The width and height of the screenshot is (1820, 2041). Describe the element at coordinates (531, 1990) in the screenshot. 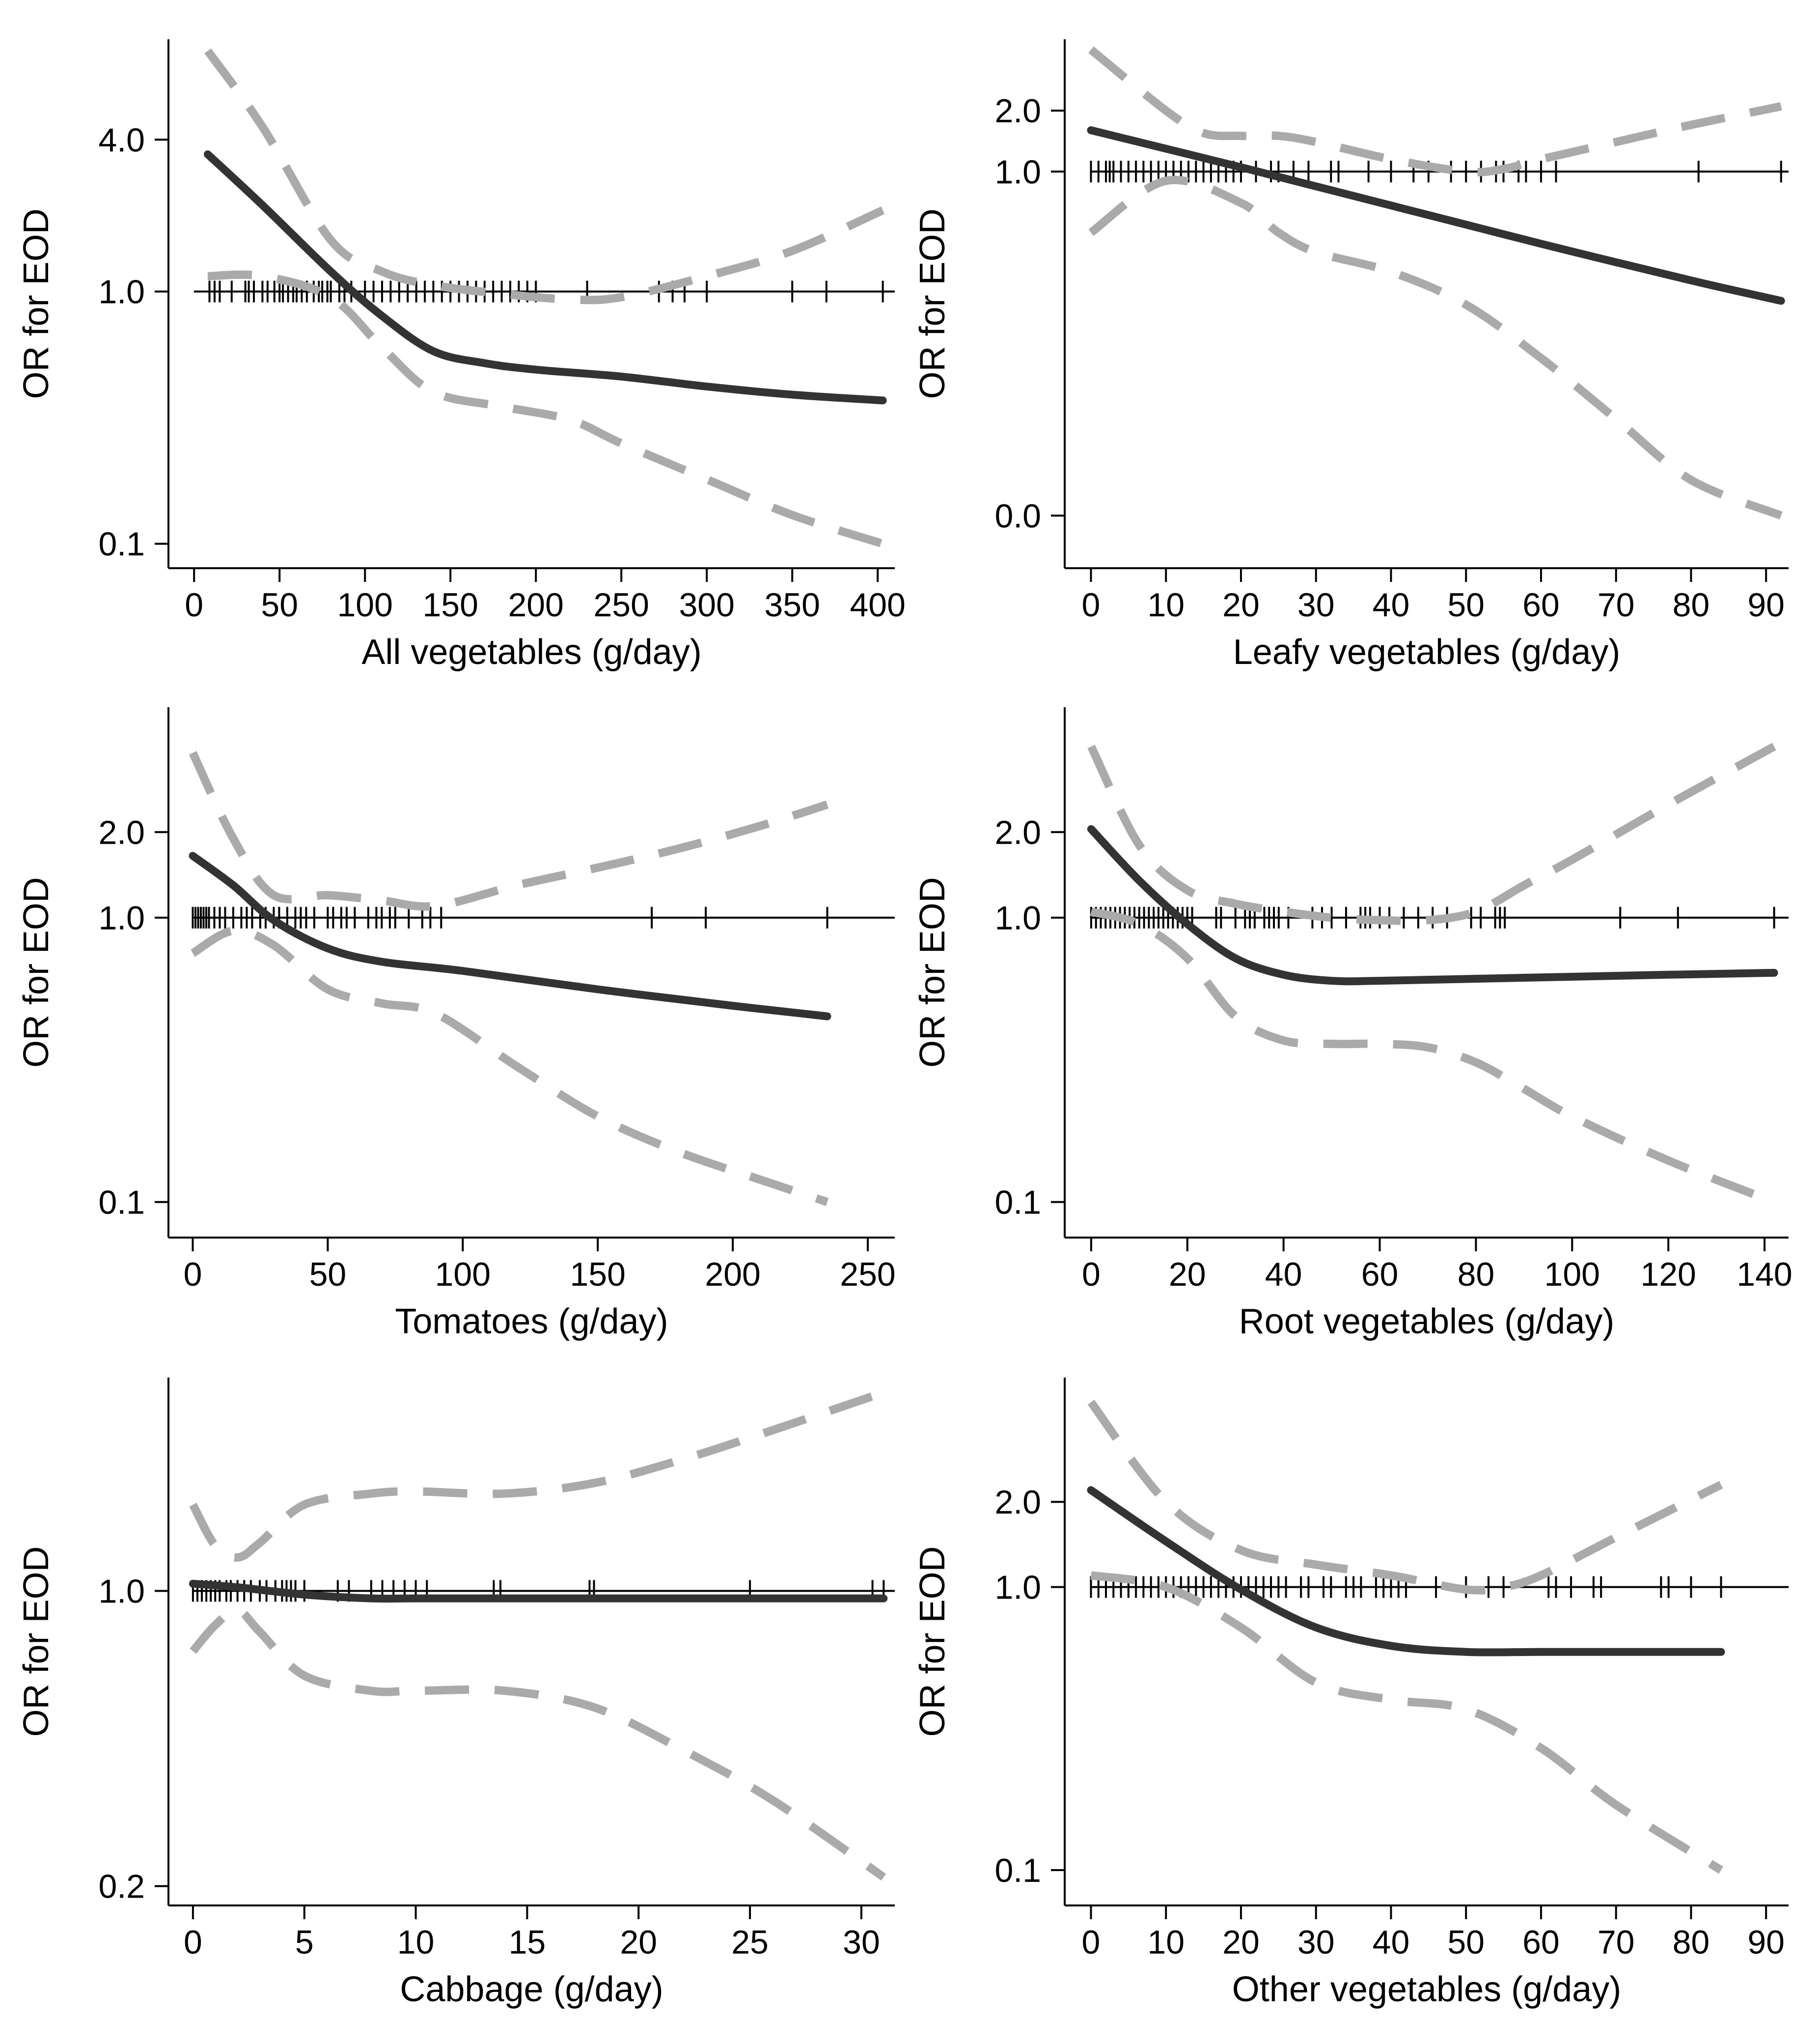

I see `x-axis-title: Cabbage (g/day)` at that location.